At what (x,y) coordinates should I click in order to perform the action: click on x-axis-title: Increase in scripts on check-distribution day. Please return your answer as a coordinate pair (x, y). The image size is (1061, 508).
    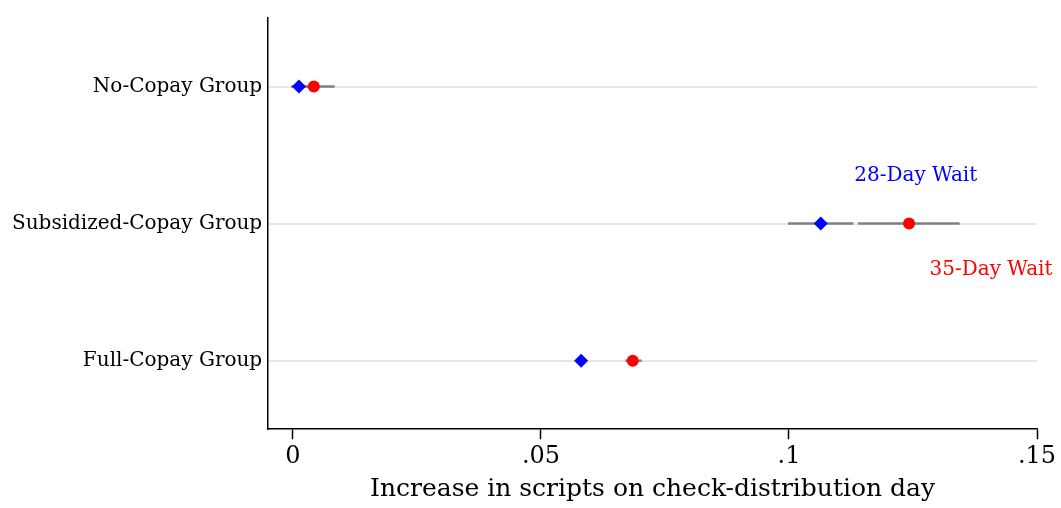
    Looking at the image, I should click on (653, 487).